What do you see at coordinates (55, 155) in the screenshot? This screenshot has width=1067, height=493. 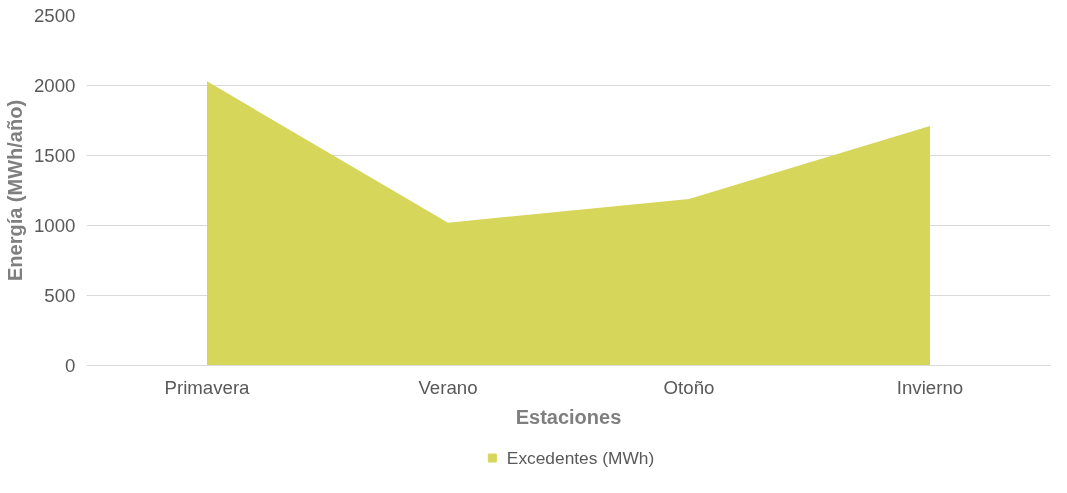 I see `y-tick-label: 1500` at bounding box center [55, 155].